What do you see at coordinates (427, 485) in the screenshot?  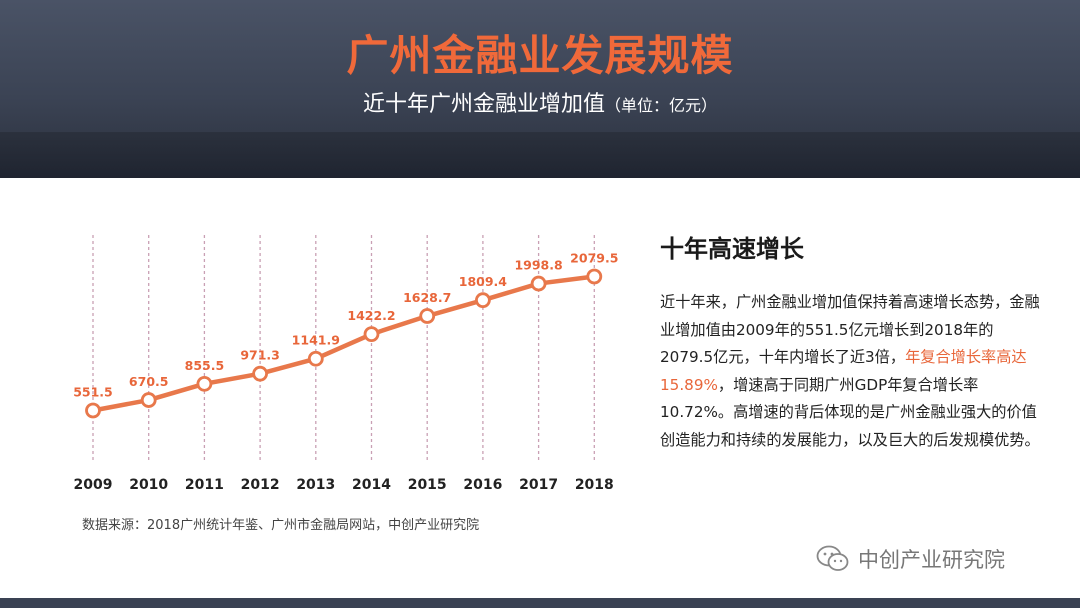 I see `x-tick-2015: 2015` at bounding box center [427, 485].